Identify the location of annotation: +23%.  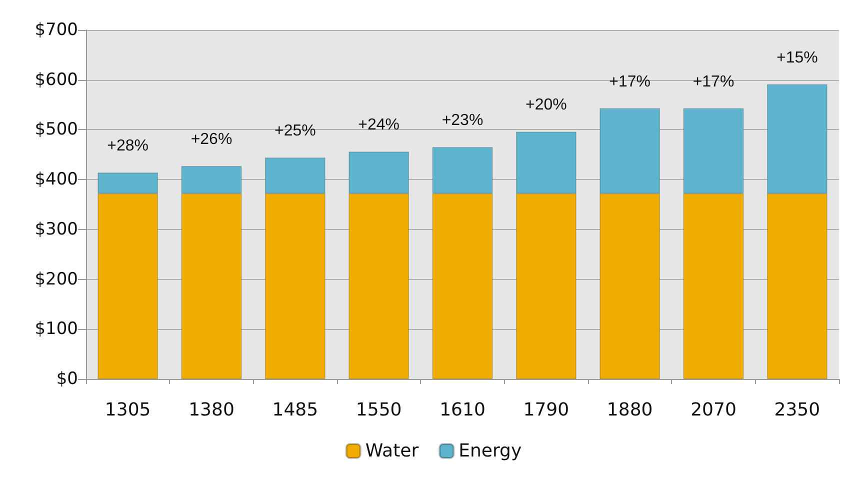
(463, 121).